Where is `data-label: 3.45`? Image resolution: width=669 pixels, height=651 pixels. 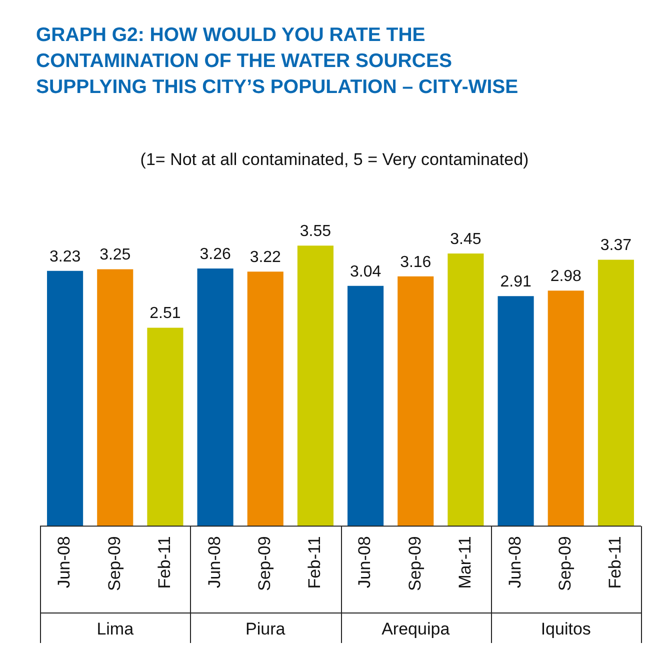
data-label: 3.45 is located at coordinates (466, 239).